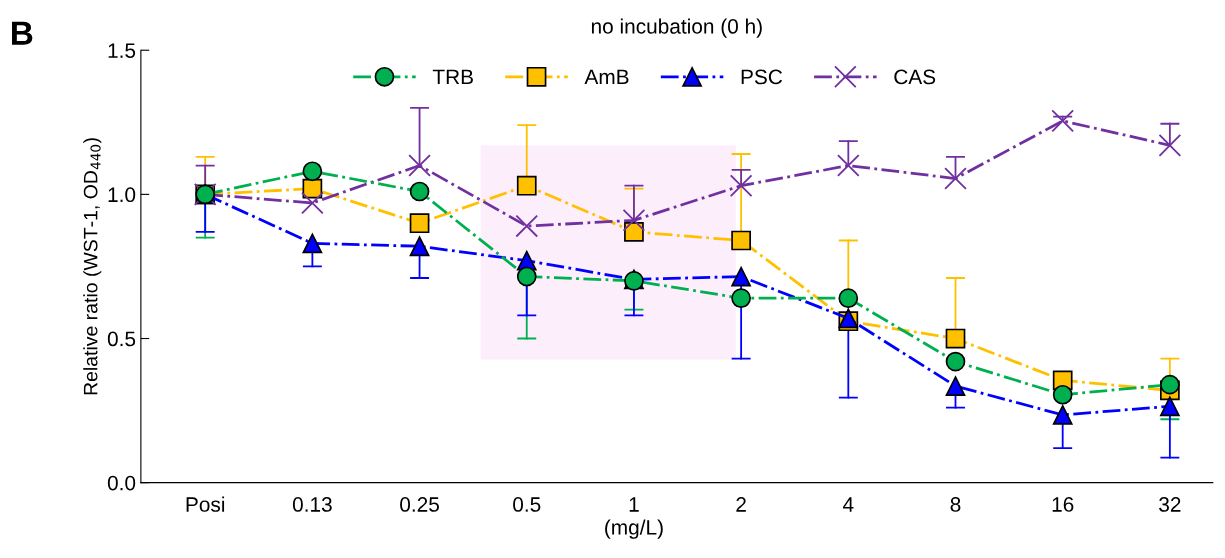 Image resolution: width=1225 pixels, height=558 pixels. I want to click on y-tick-label: 1.5, so click(122, 50).